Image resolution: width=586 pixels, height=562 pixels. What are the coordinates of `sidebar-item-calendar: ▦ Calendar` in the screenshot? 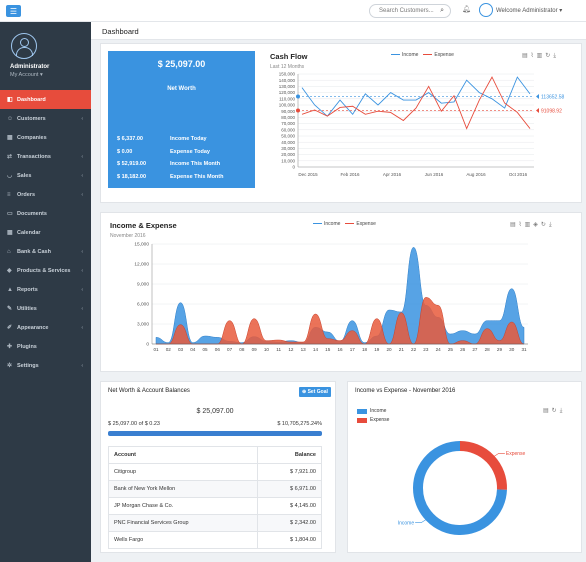 It's located at (45, 232).